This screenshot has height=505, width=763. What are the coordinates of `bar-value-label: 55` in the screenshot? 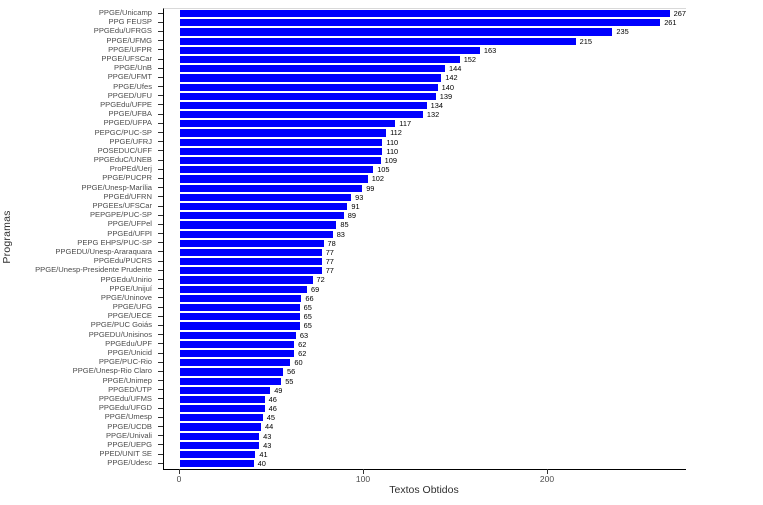 It's located at (289, 381).